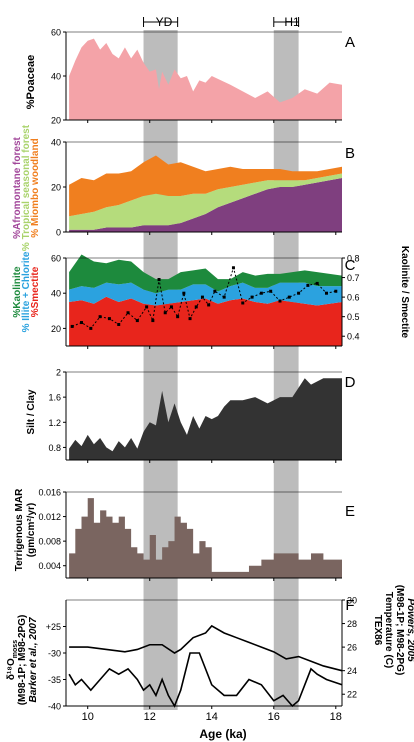 This screenshot has height=742, width=414. Describe the element at coordinates (350, 511) in the screenshot. I see `panel-letter-e: E` at that location.